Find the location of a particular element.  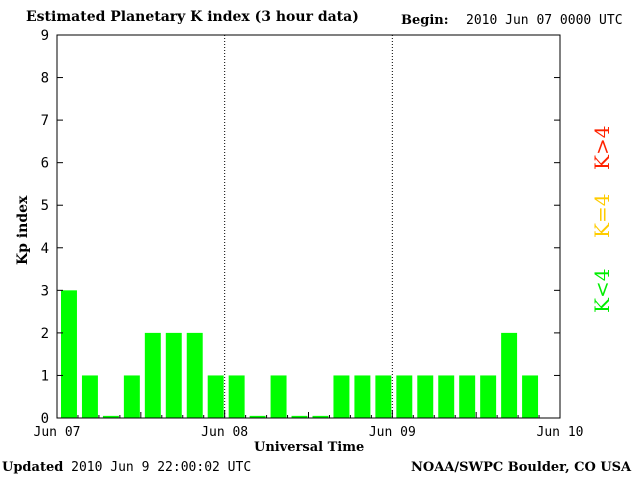

y-tick-label: 7 is located at coordinates (45, 121).